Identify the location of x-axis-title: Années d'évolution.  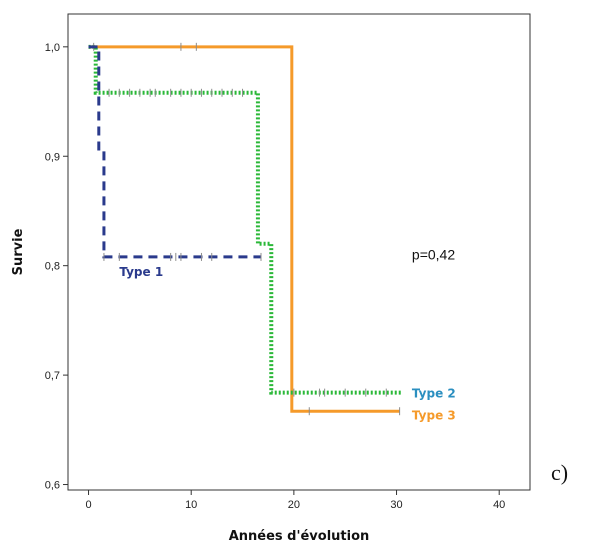
(299, 536).